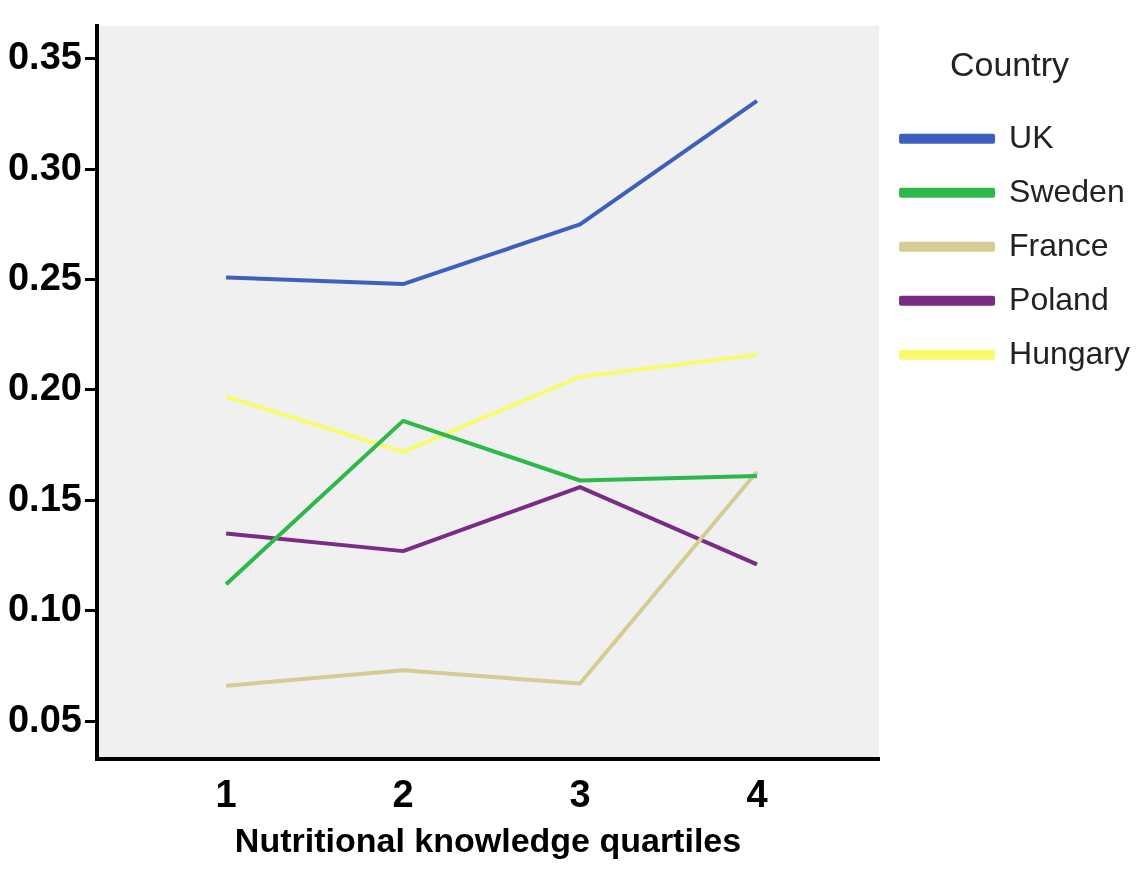 The image size is (1145, 872). Describe the element at coordinates (44, 277) in the screenshot. I see `y-tick-label: 0.25` at that location.